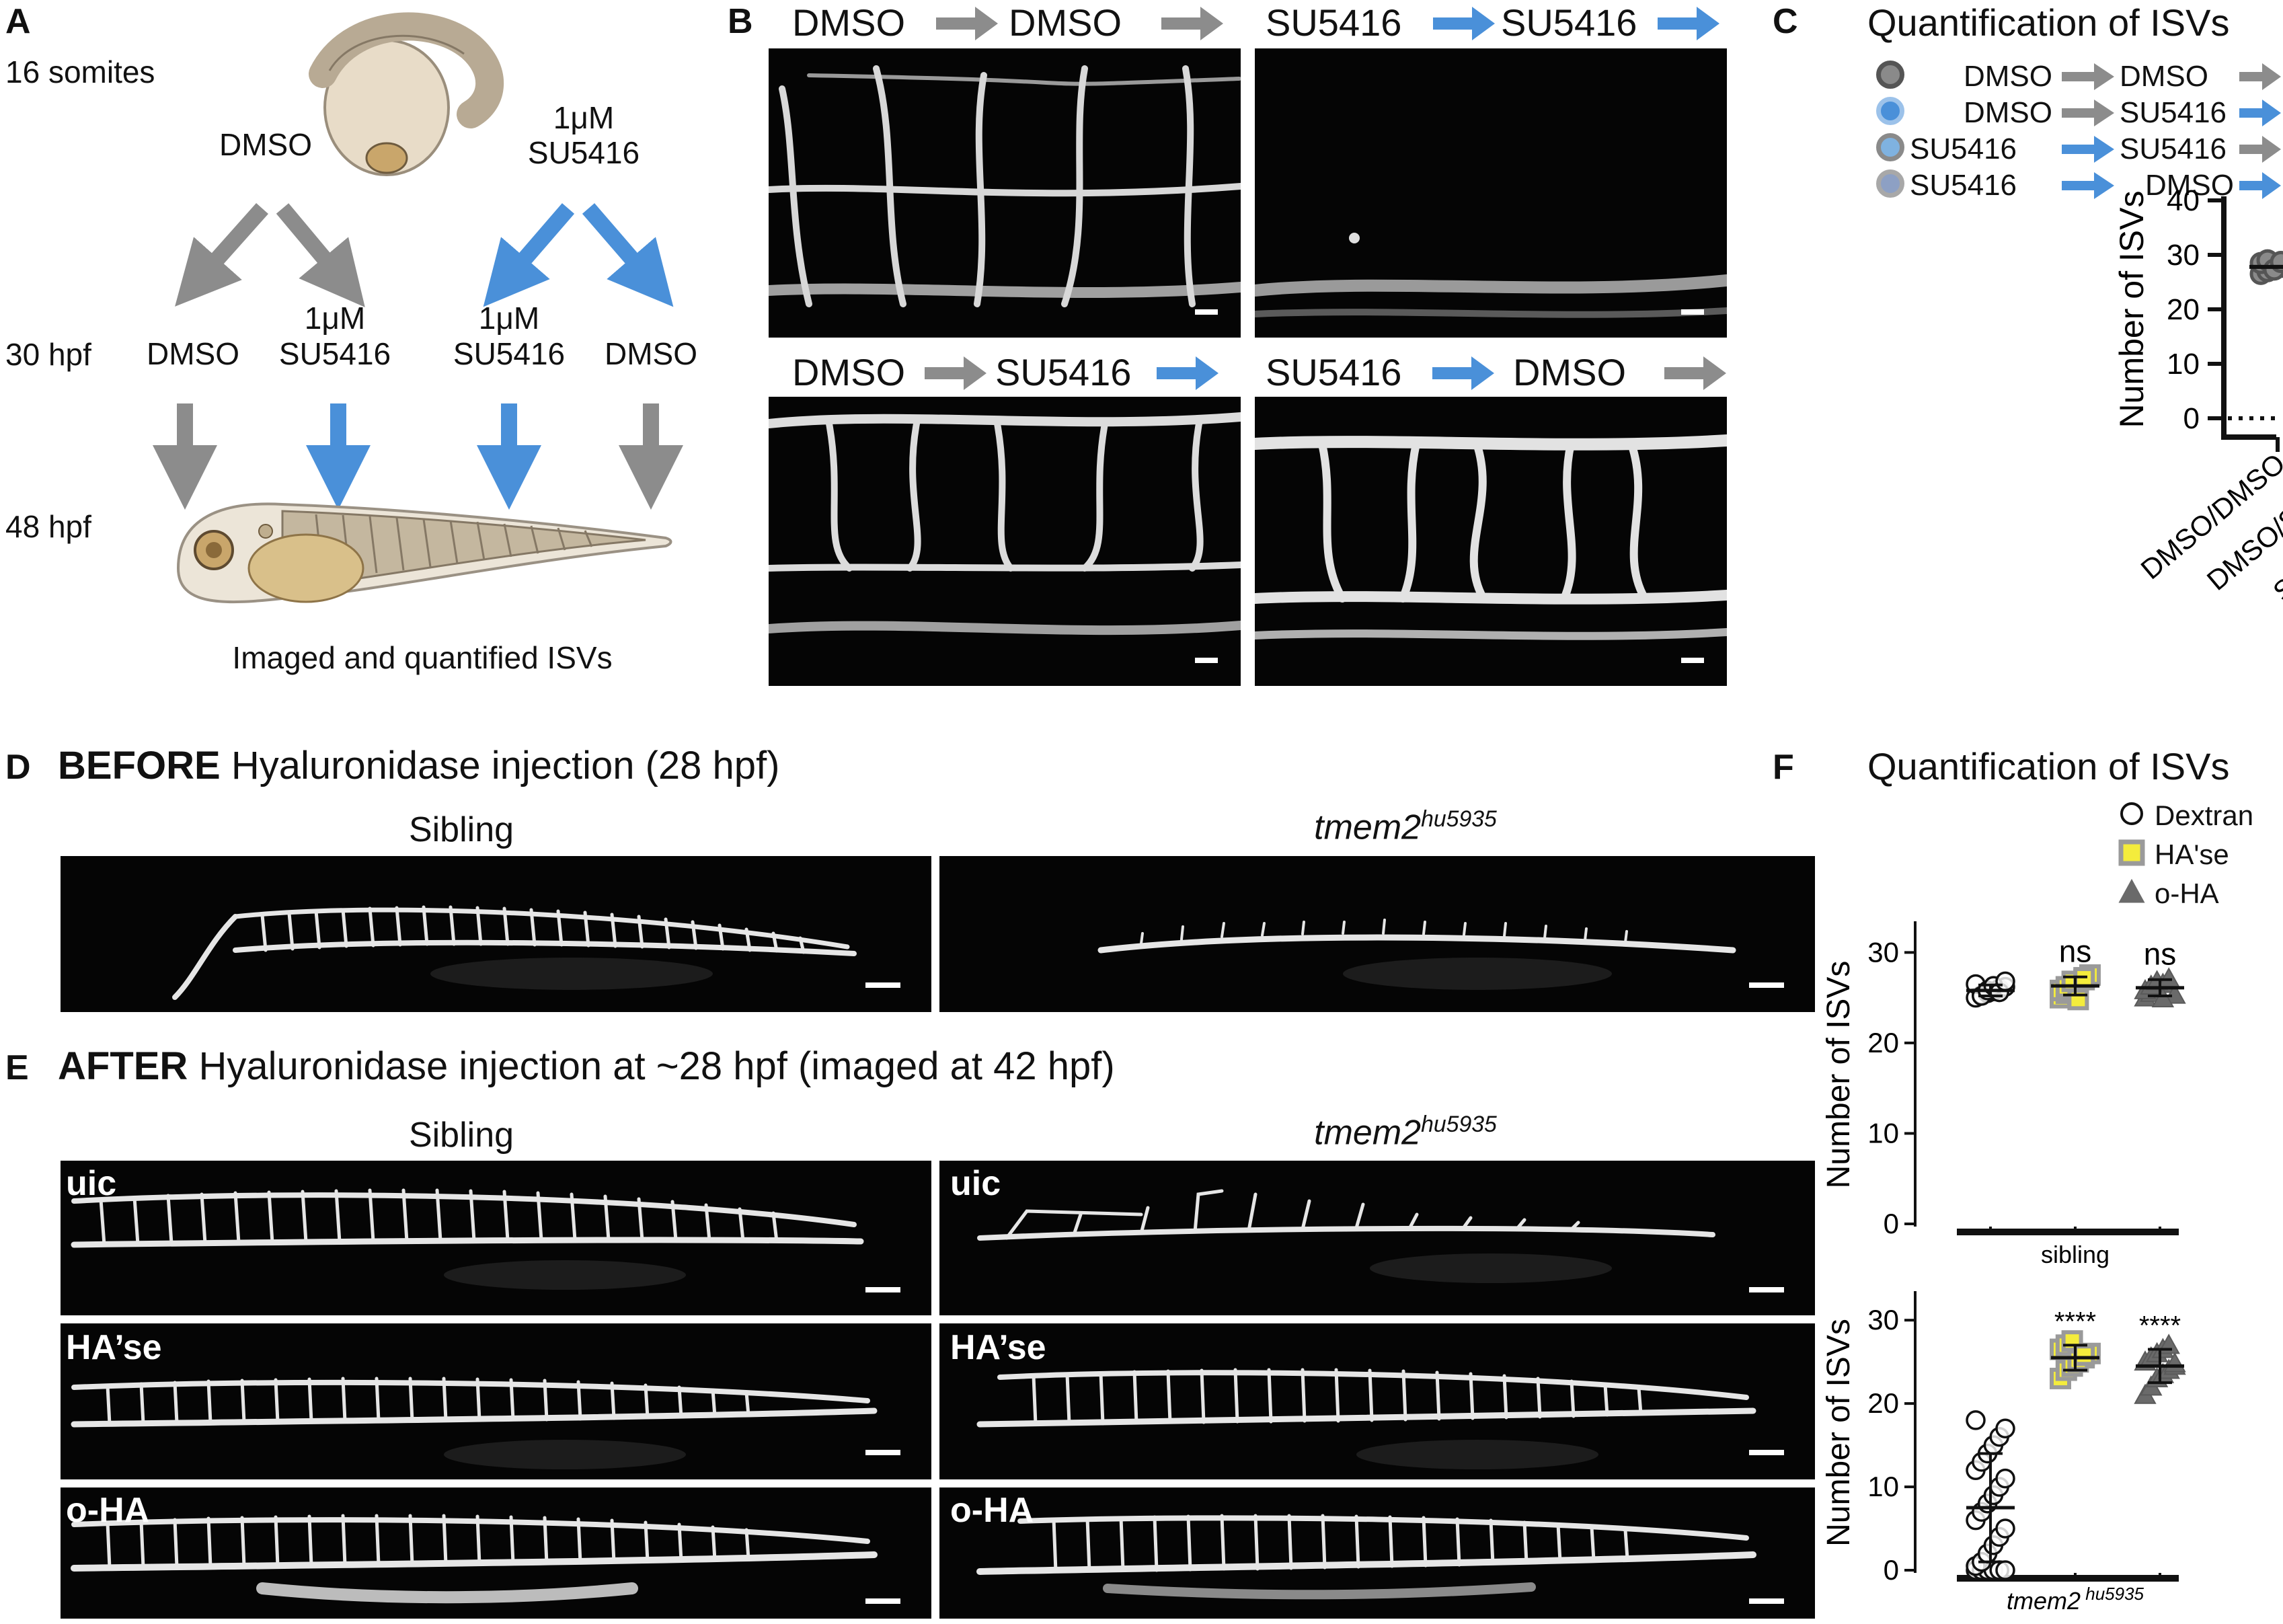 The image size is (2283, 1624). I want to click on panel-a-caption: Imaged and quantified ISVs, so click(422, 657).